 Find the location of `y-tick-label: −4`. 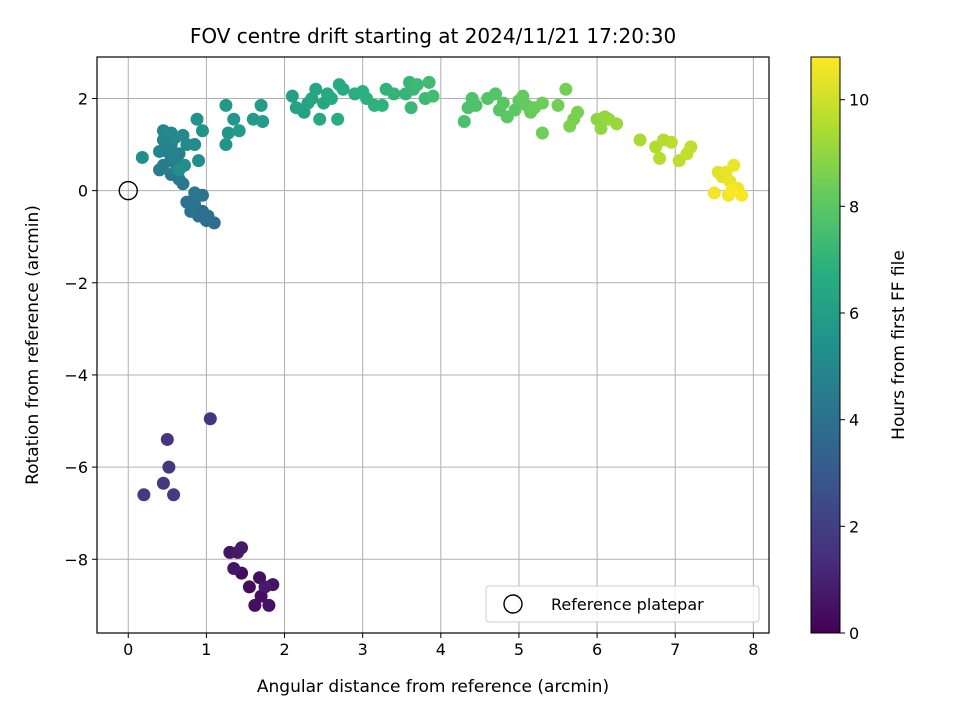

y-tick-label: −4 is located at coordinates (76, 375).